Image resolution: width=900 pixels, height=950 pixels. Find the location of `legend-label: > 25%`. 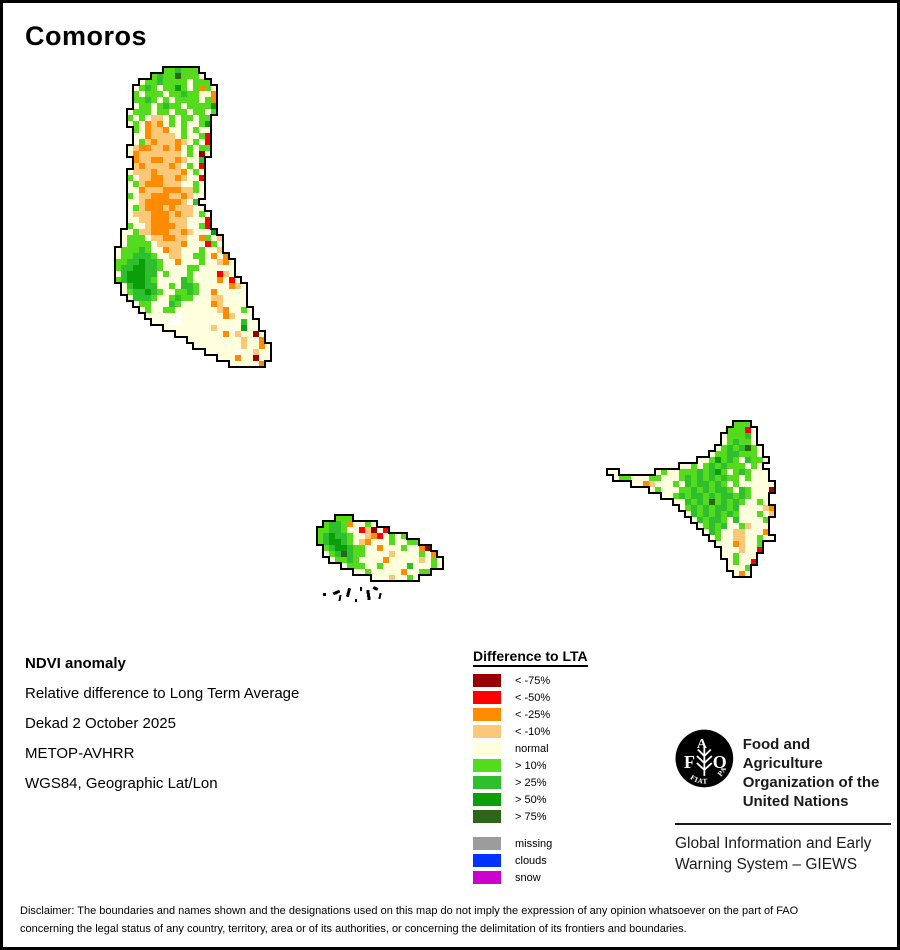

legend-label: > 25% is located at coordinates (531, 782).